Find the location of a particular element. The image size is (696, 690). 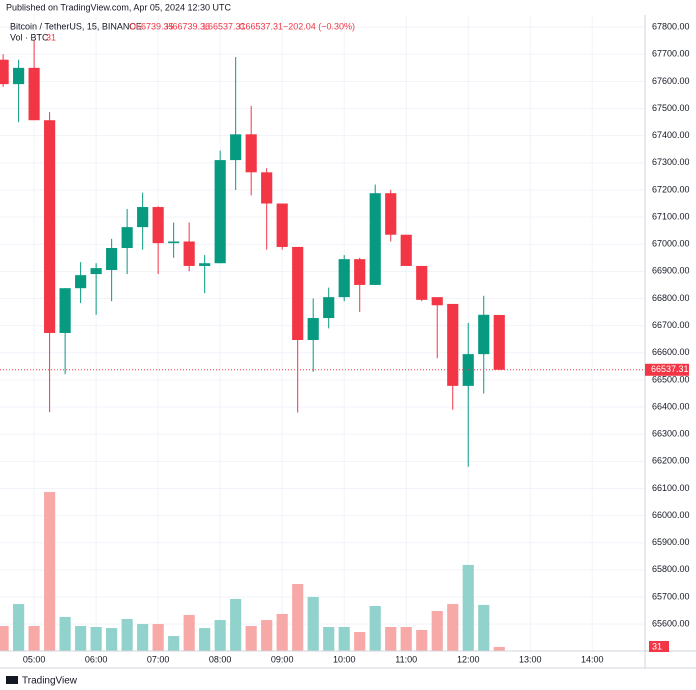

y-tick-label: 66300.00 is located at coordinates (671, 434).